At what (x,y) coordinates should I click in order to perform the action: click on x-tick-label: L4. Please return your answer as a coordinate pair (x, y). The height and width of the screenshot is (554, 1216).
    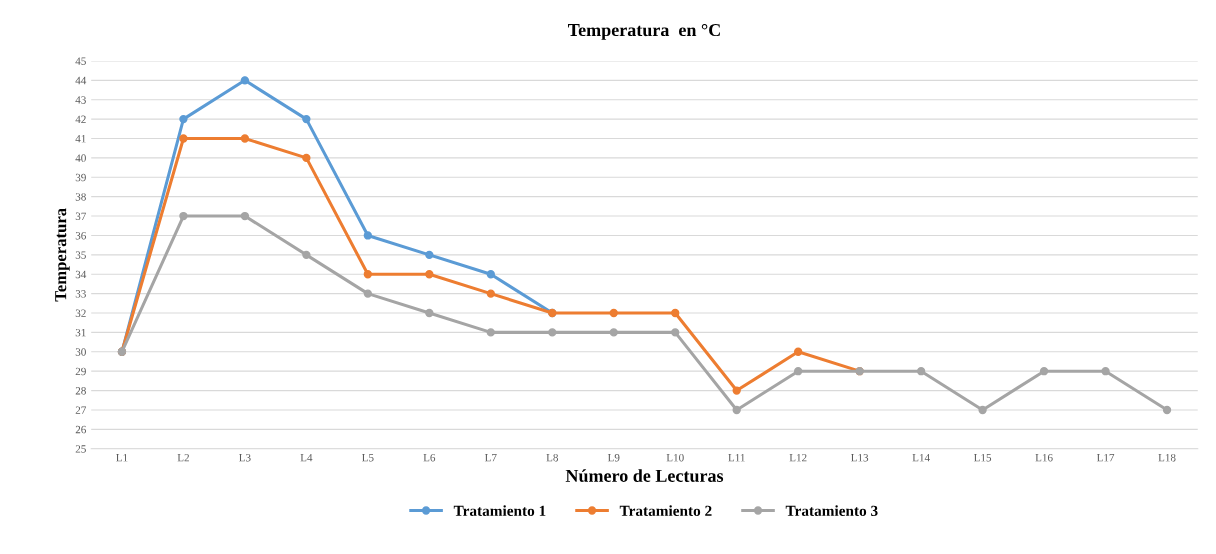
    Looking at the image, I should click on (306, 458).